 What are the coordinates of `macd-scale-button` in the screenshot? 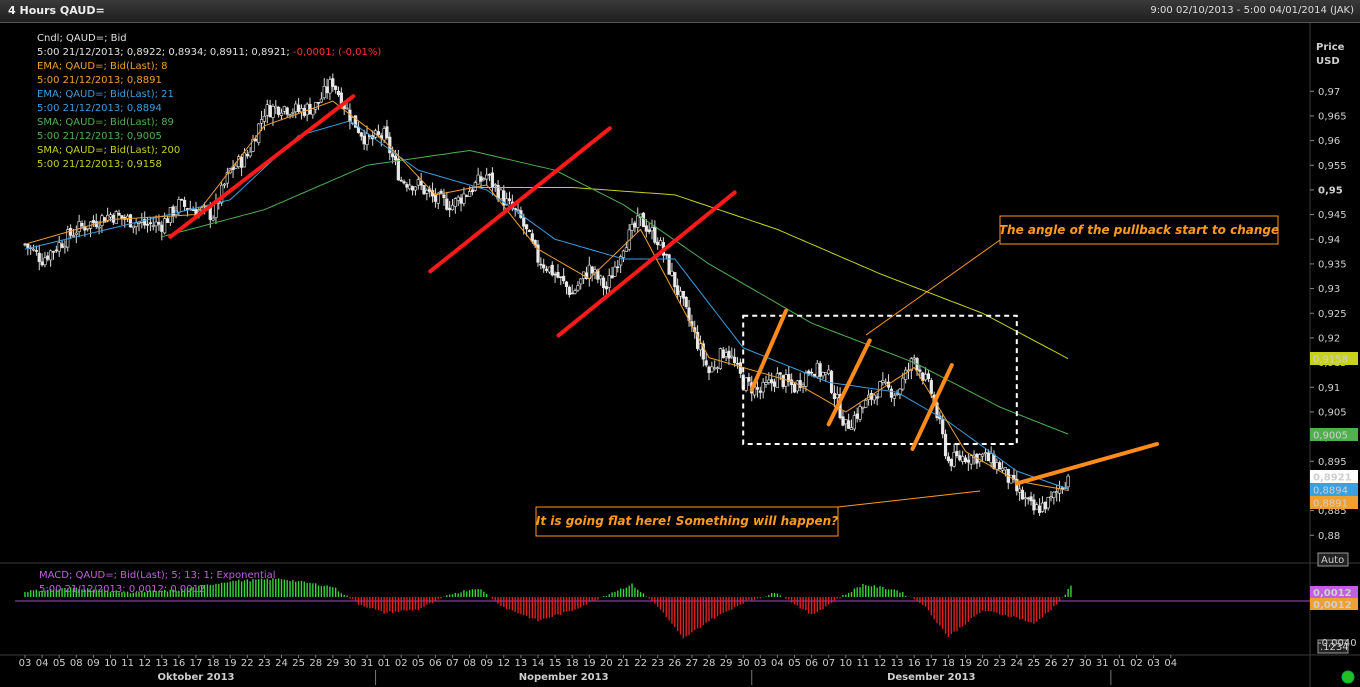 It's located at (1333, 646).